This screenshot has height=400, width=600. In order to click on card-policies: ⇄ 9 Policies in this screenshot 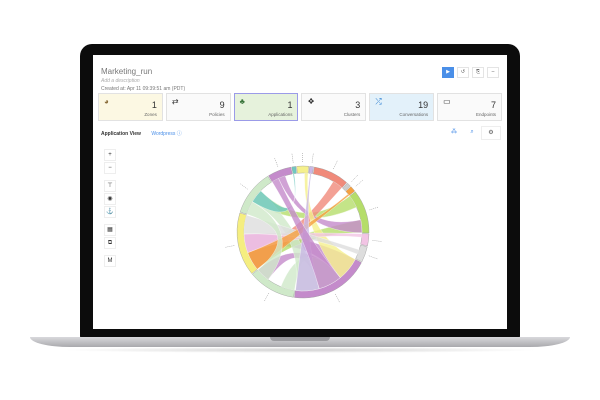, I will do `click(198, 107)`.